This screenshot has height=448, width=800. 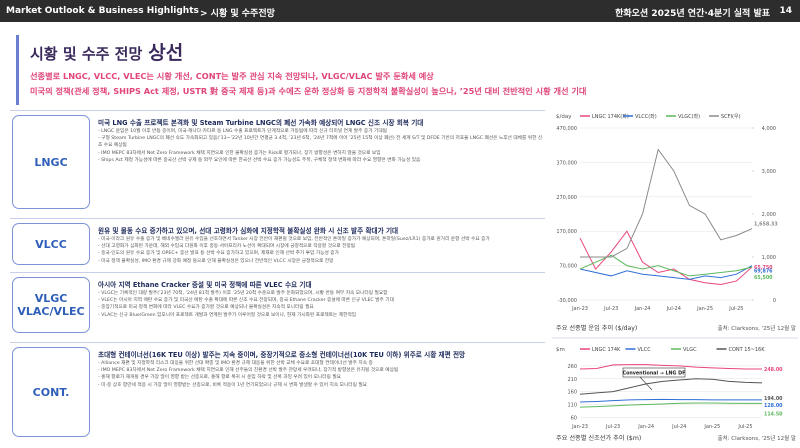 What do you see at coordinates (567, 301) in the screenshot?
I see `y-tick-label: -30,000` at bounding box center [567, 301].